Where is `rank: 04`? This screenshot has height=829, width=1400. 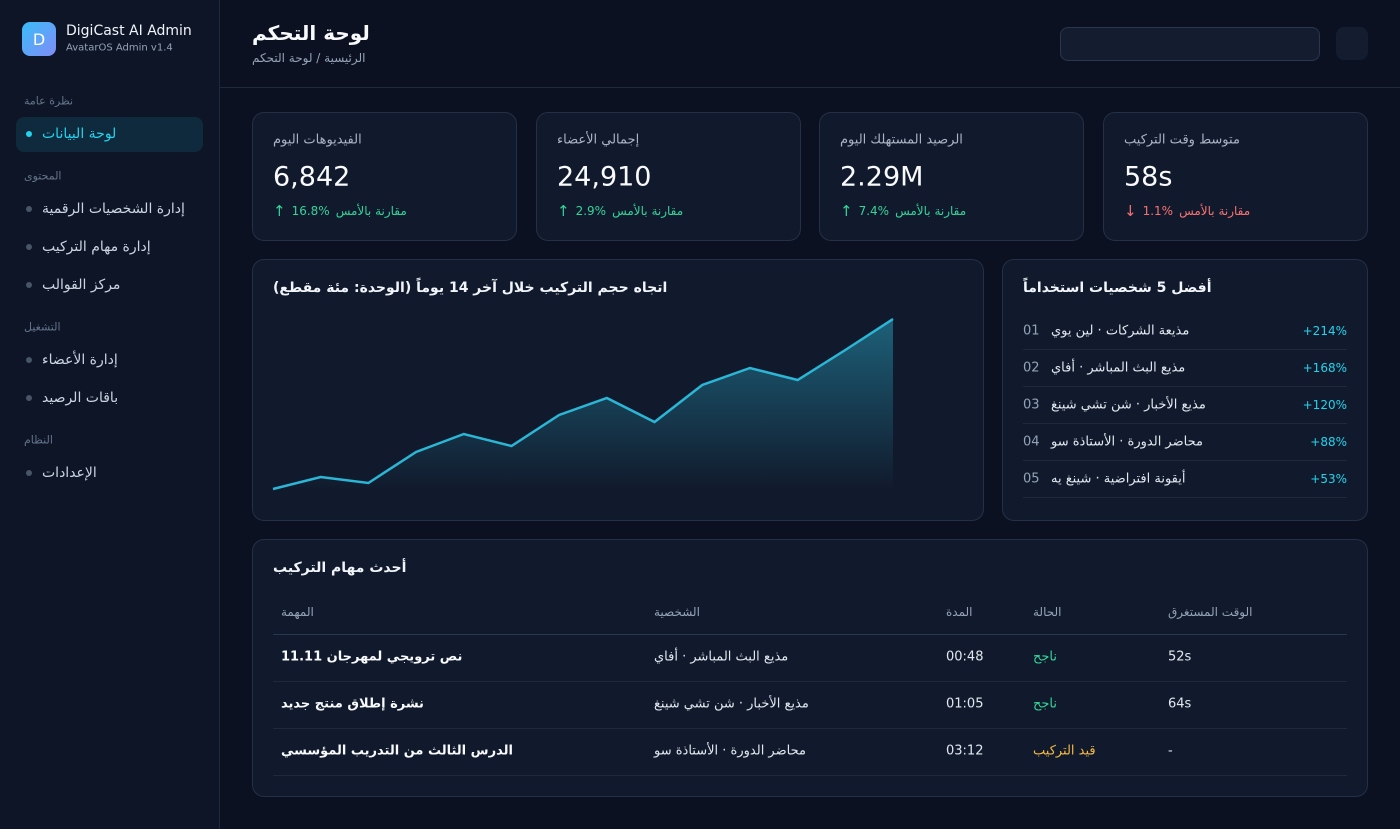
rank: 04 is located at coordinates (1031, 442).